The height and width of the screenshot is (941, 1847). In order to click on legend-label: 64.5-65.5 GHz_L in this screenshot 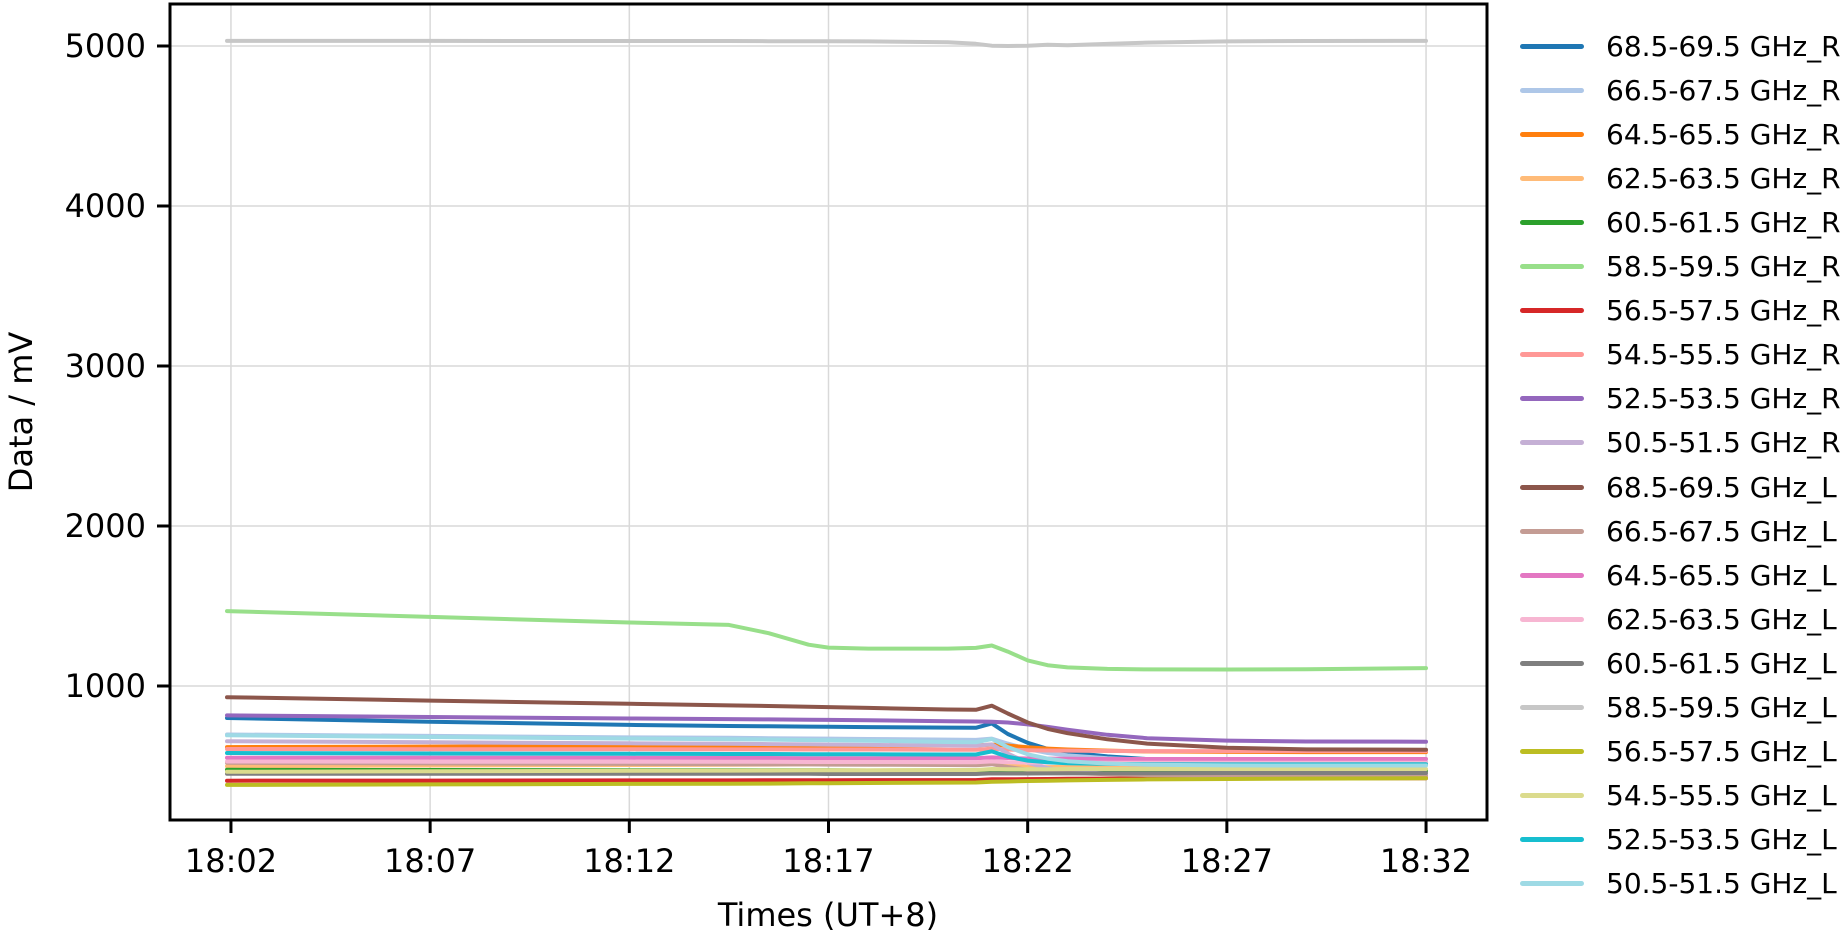, I will do `click(1721, 575)`.